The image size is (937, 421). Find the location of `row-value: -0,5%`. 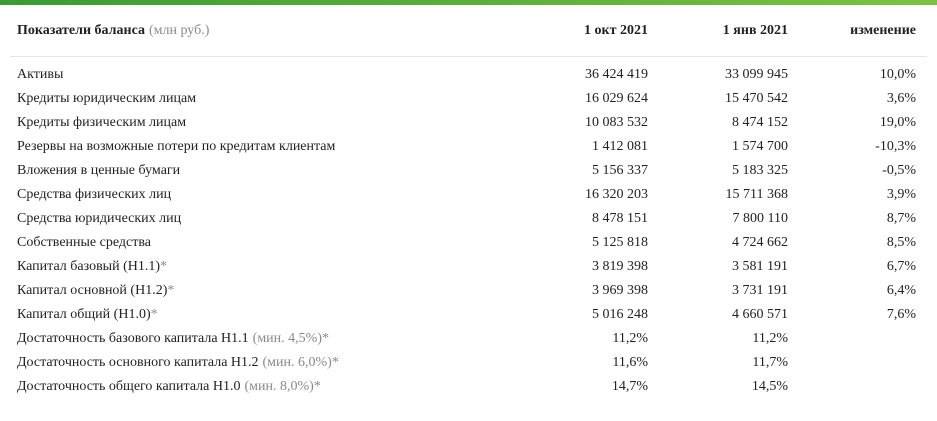

row-value: -0,5% is located at coordinates (899, 170).